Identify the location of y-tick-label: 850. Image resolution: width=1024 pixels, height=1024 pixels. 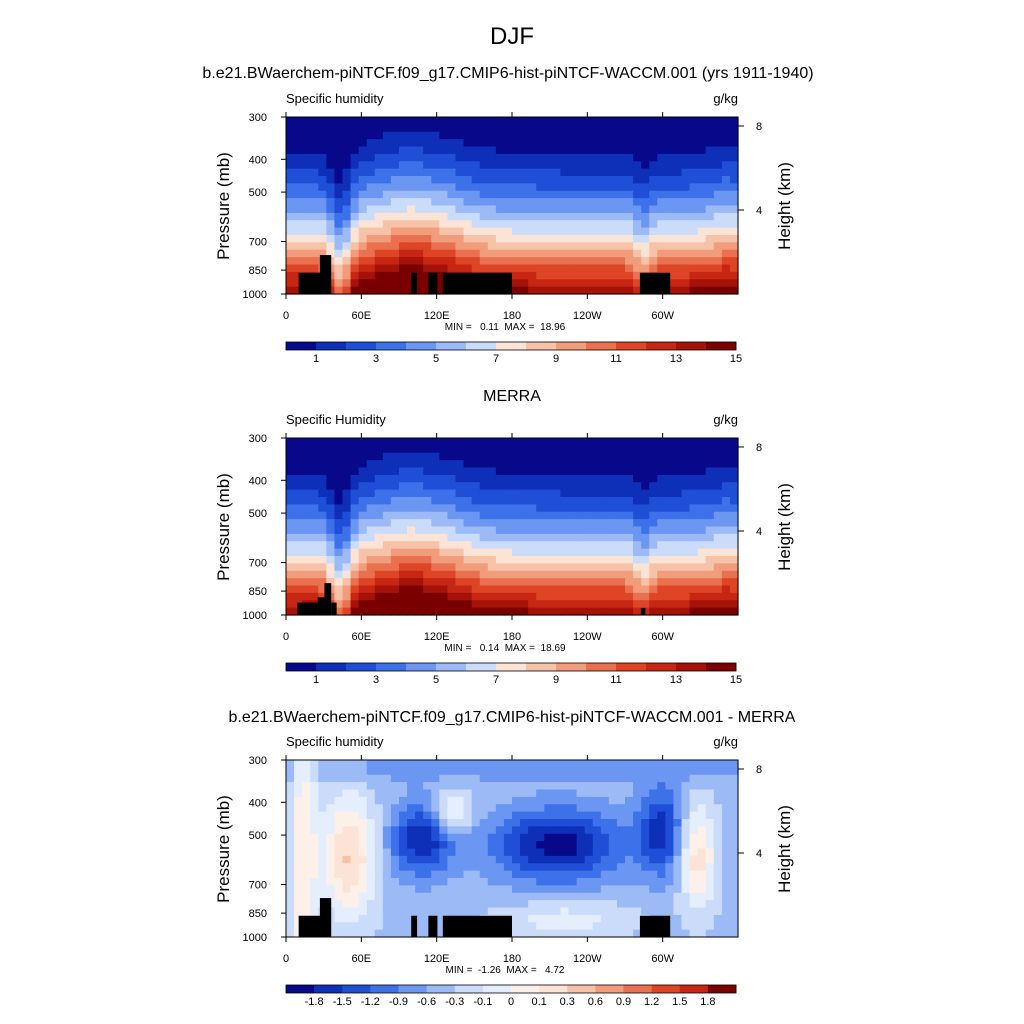
(258, 914).